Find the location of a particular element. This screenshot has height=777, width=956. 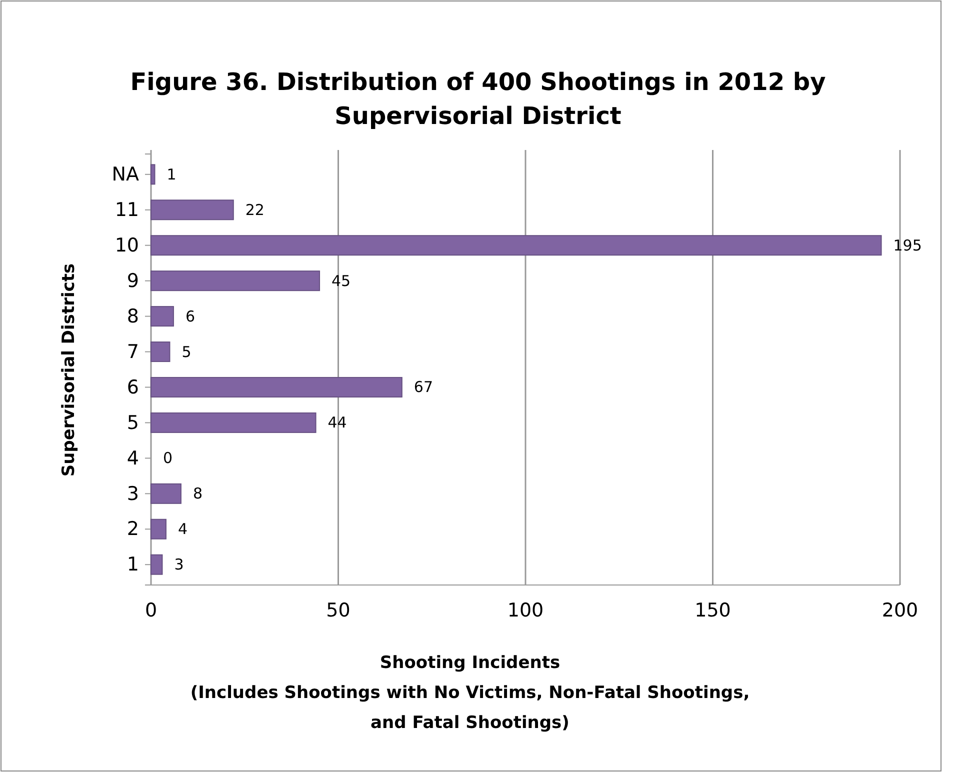

y-axis-title: Supervisorial Districts is located at coordinates (69, 370).